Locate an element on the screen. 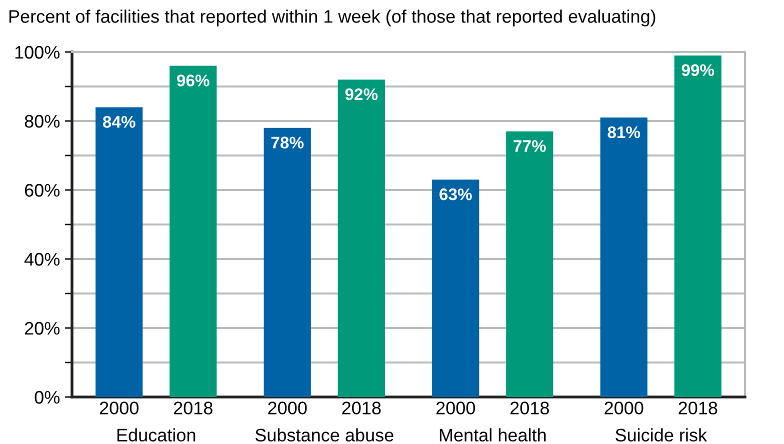 The image size is (784, 444). y-tick-label: 100% is located at coordinates (37, 52).